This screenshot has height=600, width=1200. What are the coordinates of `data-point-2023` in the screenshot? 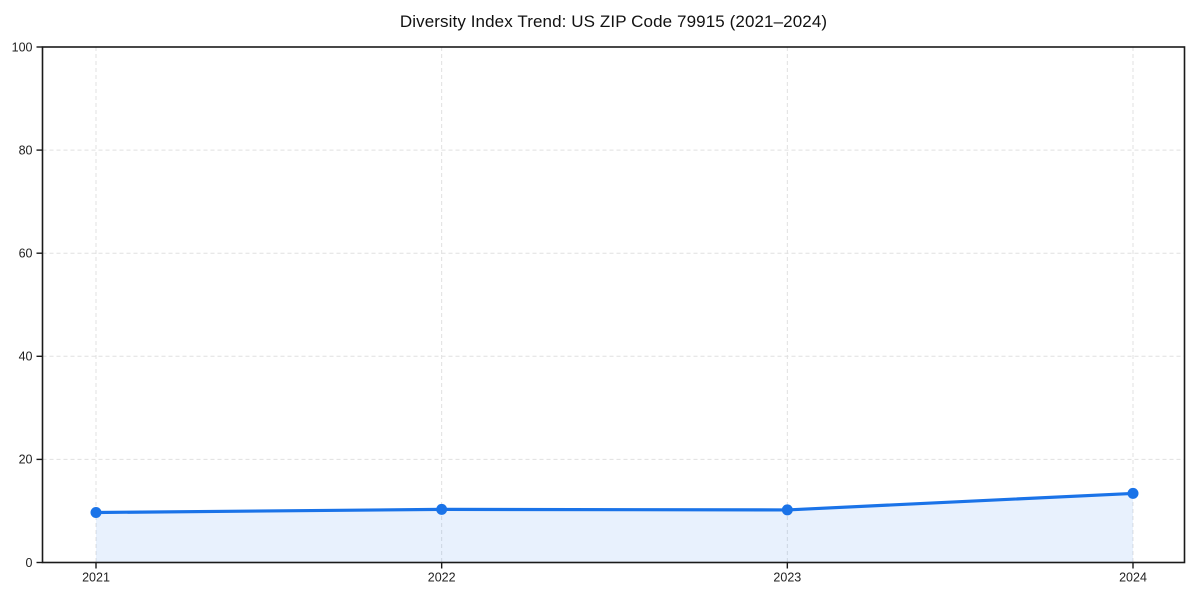 It's located at (787, 510).